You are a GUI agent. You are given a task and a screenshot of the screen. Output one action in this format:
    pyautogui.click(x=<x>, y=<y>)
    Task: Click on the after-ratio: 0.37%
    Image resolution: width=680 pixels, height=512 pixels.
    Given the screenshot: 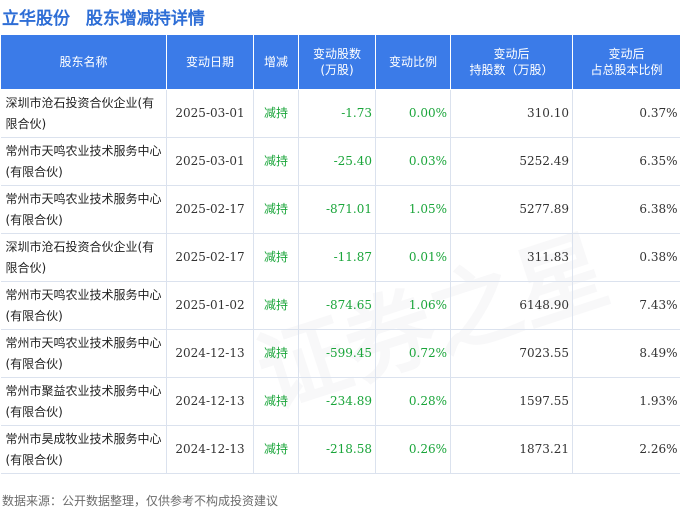 What is the action you would take?
    pyautogui.click(x=626, y=113)
    